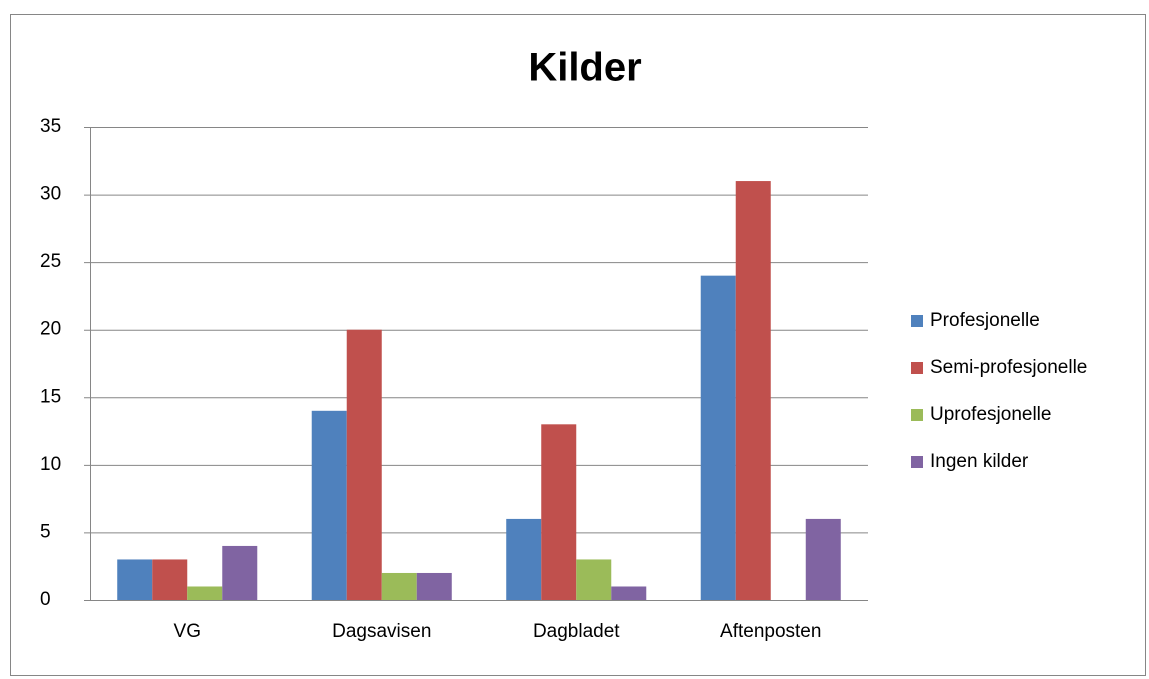 Image resolution: width=1149 pixels, height=679 pixels. Describe the element at coordinates (50, 261) in the screenshot. I see `y-tick-label: 25` at that location.